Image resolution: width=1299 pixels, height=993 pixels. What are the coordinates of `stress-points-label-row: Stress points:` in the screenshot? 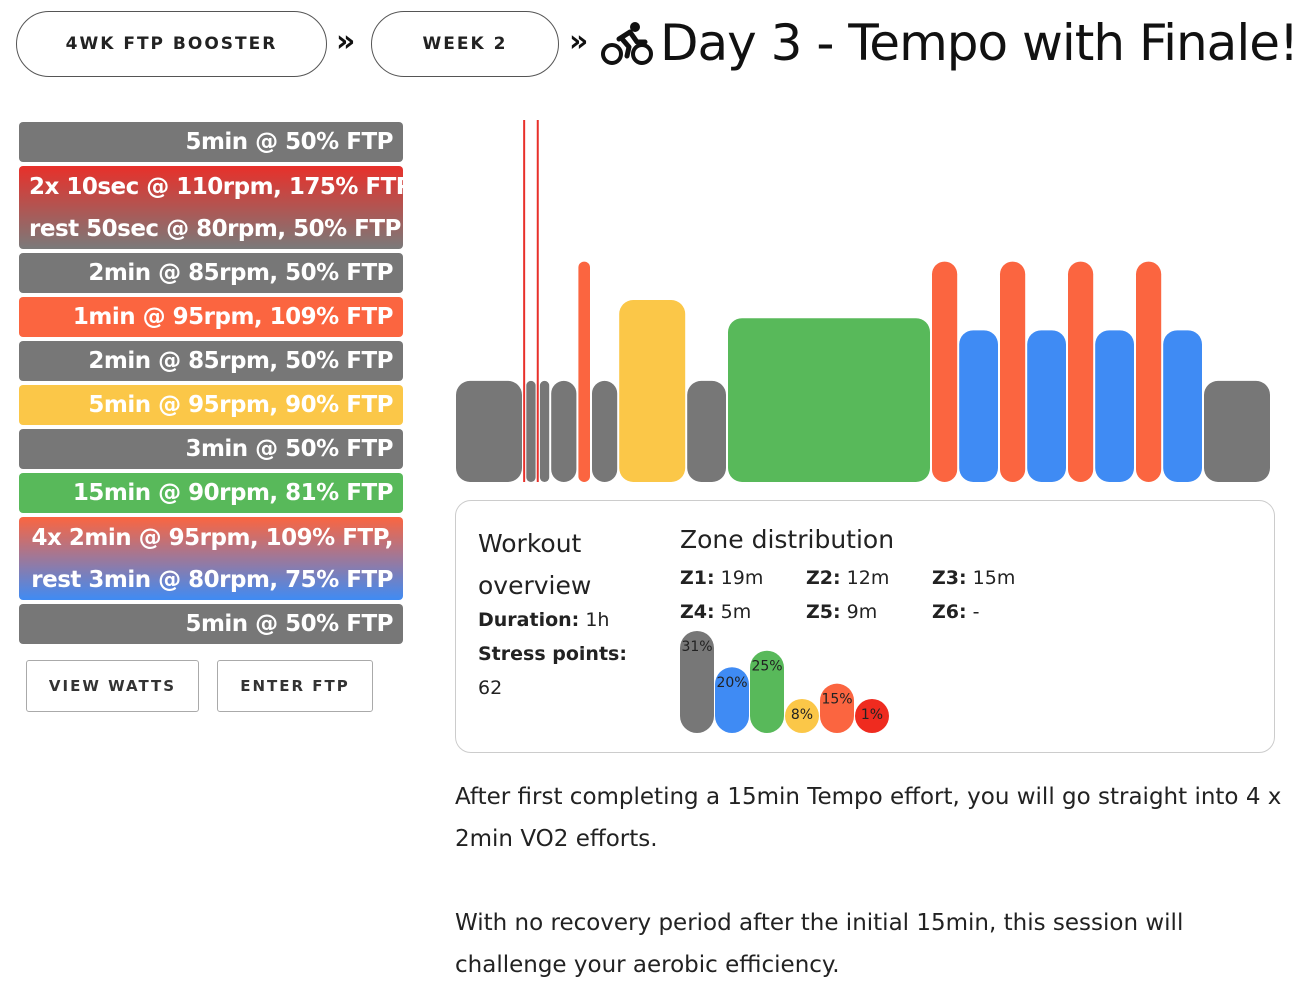 It's located at (552, 654).